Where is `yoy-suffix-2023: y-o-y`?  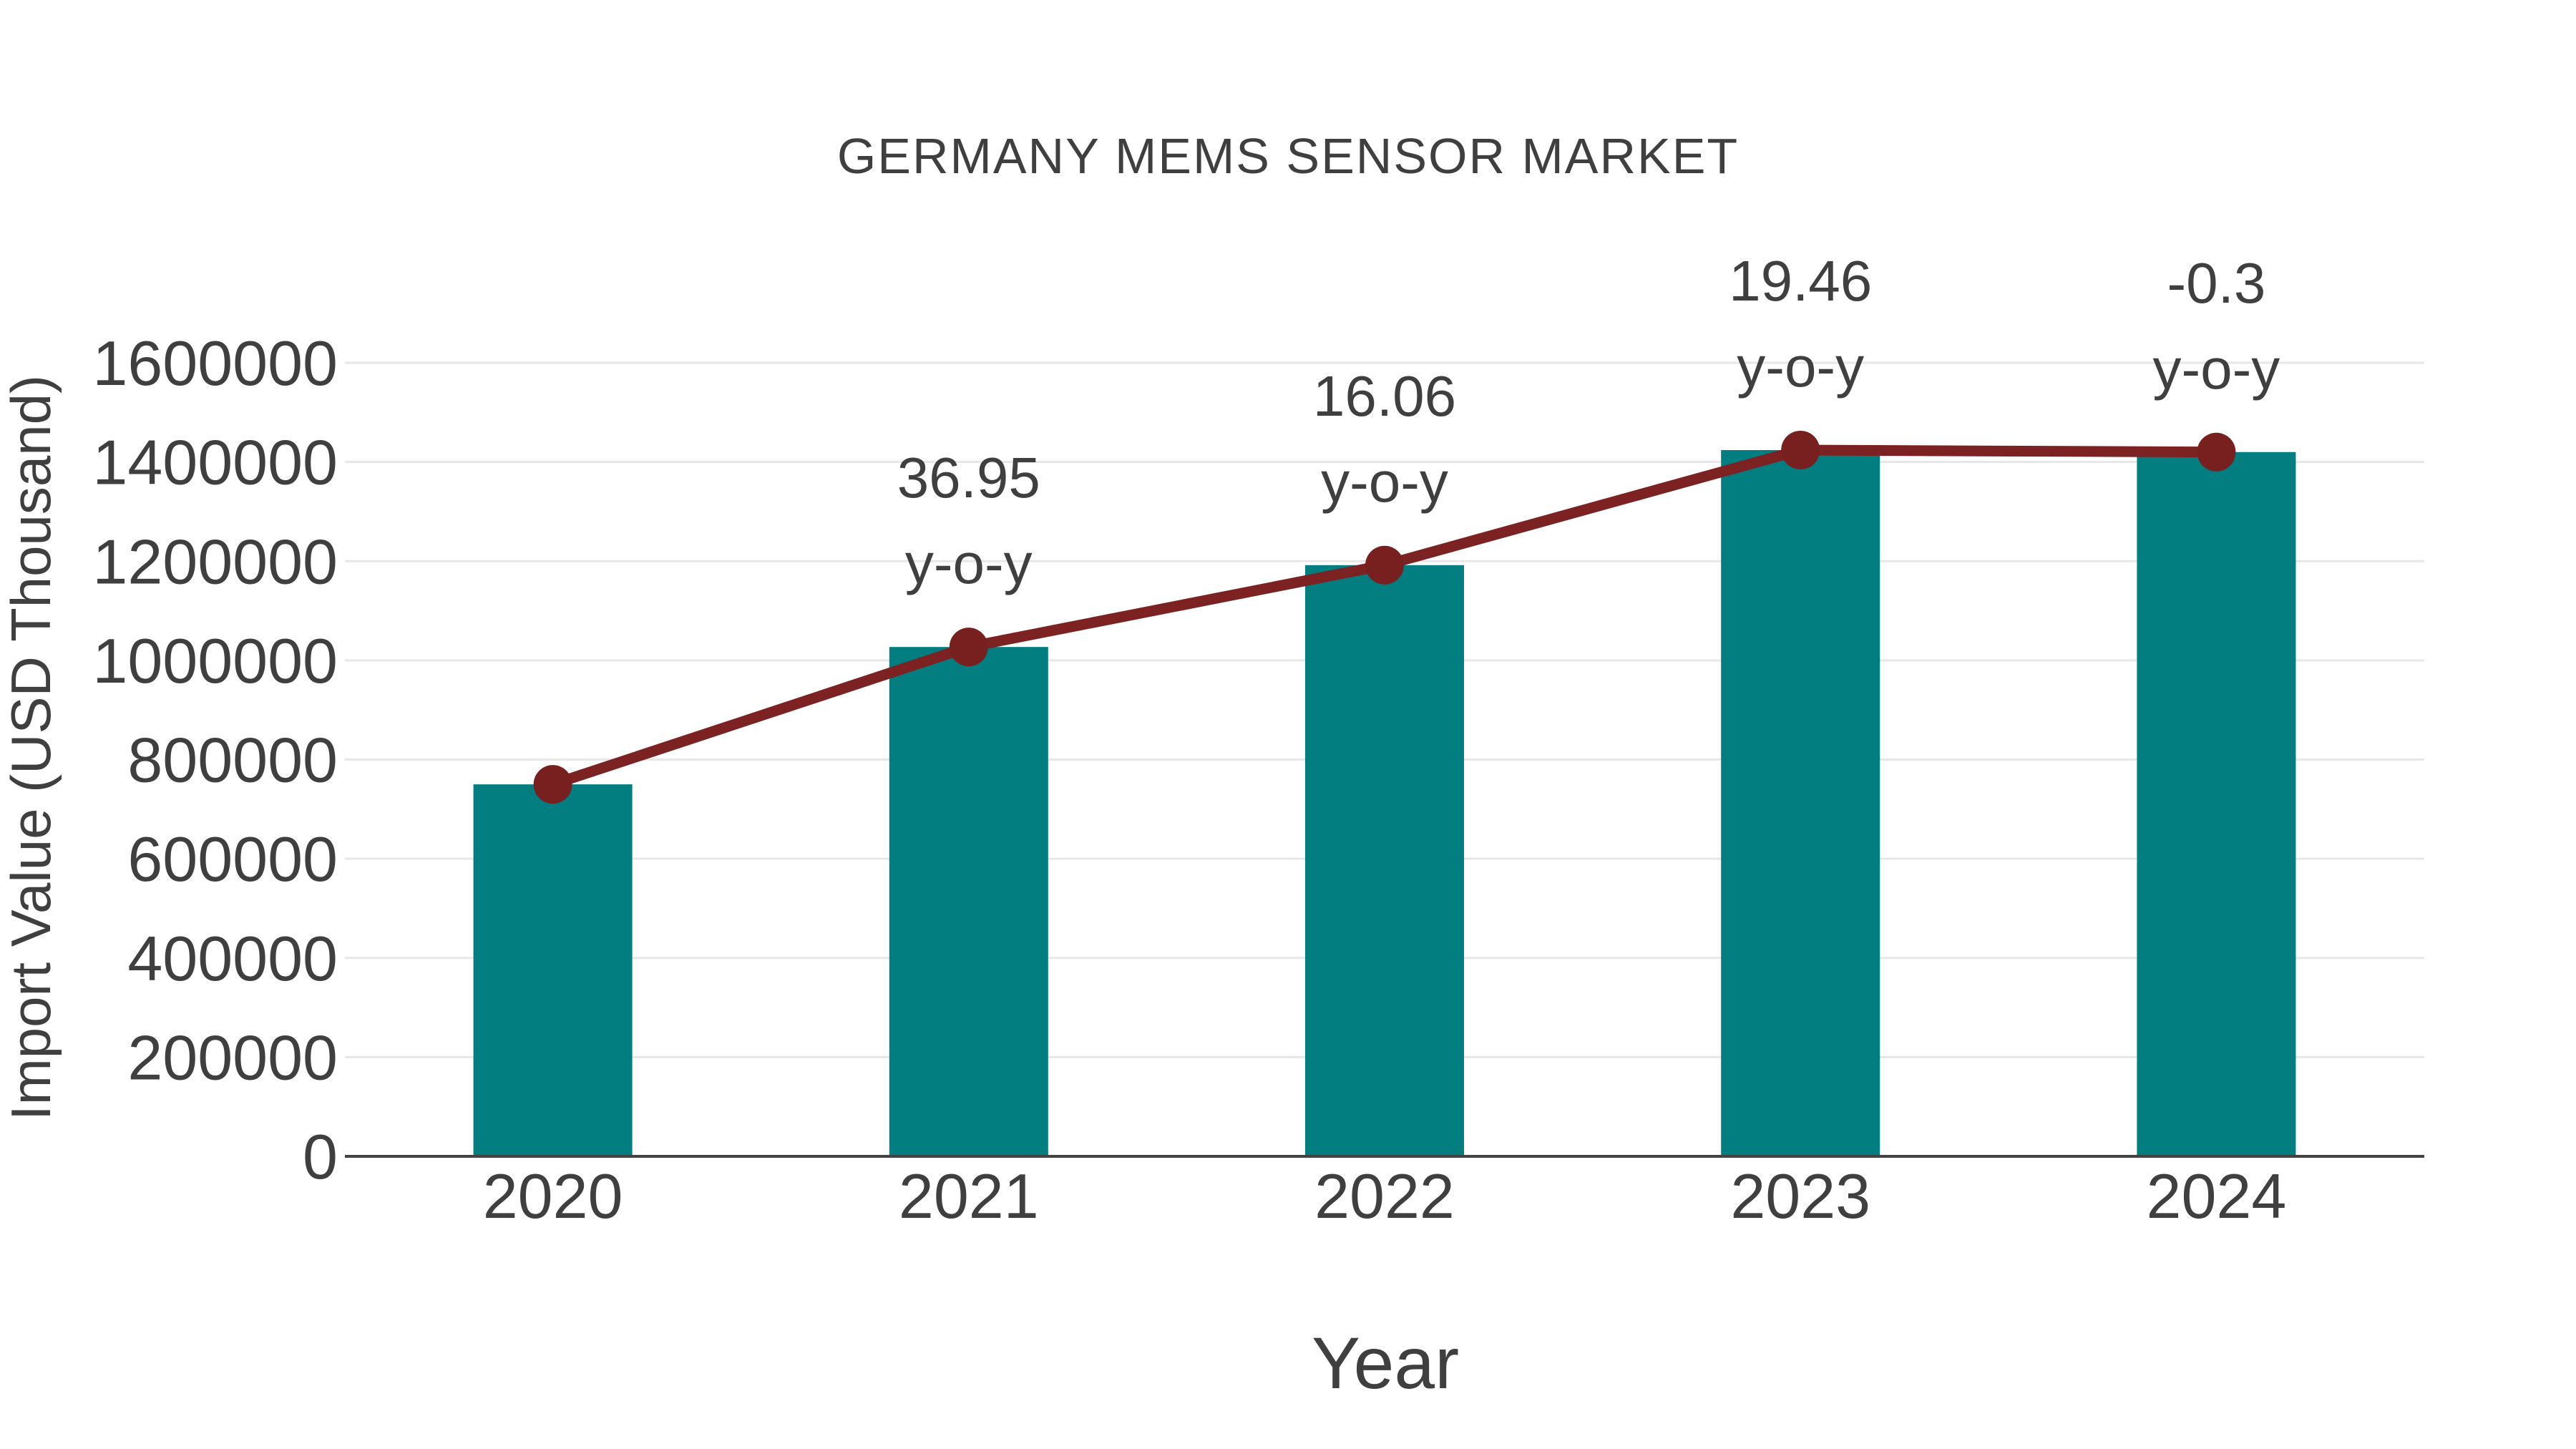 yoy-suffix-2023: y-o-y is located at coordinates (1800, 367).